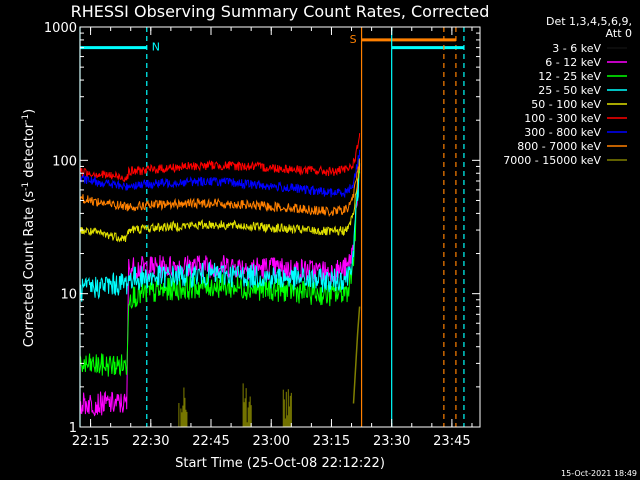 The height and width of the screenshot is (480, 640). What do you see at coordinates (29, 152) in the screenshot?
I see `y-axis-label-mid: detector` at bounding box center [29, 152].